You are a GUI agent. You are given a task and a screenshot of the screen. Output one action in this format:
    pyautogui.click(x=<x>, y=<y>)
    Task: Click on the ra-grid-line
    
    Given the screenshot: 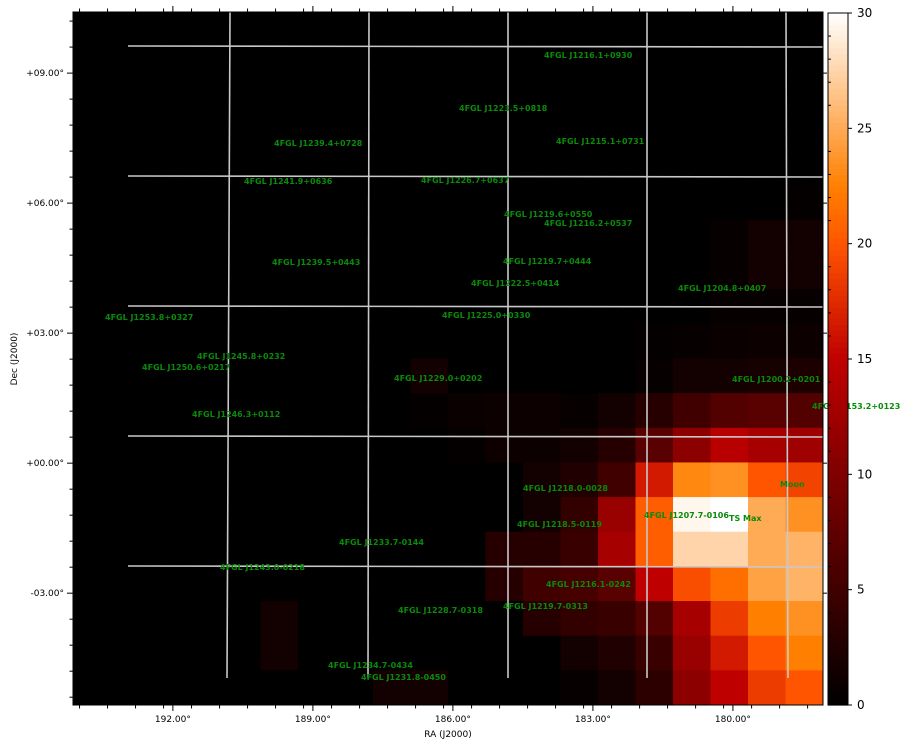 What is the action you would take?
    pyautogui.click(x=787, y=345)
    